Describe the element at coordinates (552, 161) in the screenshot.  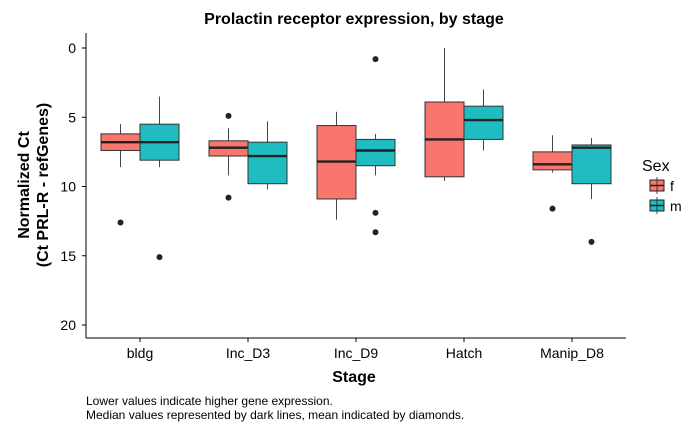
I see `box-rect-f-Manip_D8` at that location.